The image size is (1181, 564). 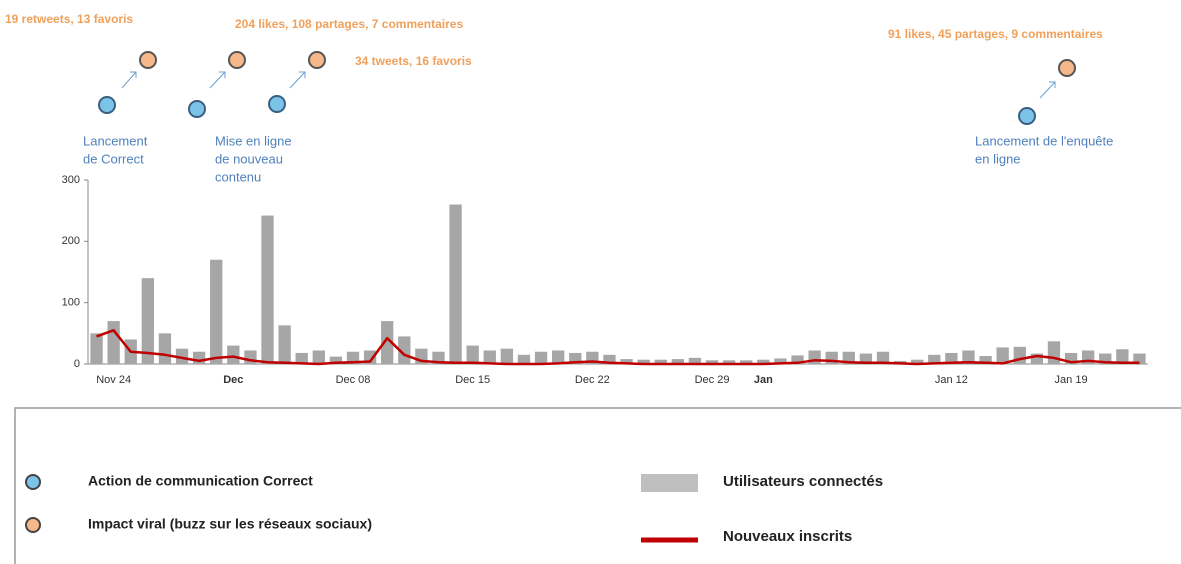 What do you see at coordinates (115, 140) in the screenshot?
I see `action-annotation: Lancement` at bounding box center [115, 140].